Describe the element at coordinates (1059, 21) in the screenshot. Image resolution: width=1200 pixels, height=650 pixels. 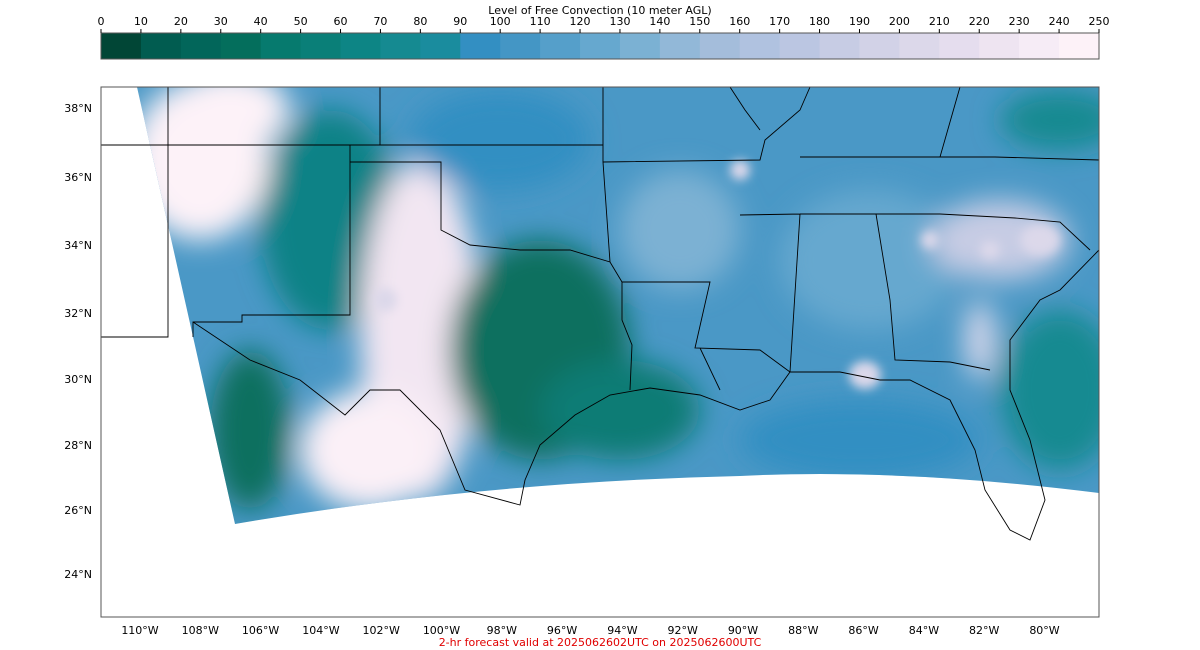
I see `colorbar-tick-label: 240` at that location.